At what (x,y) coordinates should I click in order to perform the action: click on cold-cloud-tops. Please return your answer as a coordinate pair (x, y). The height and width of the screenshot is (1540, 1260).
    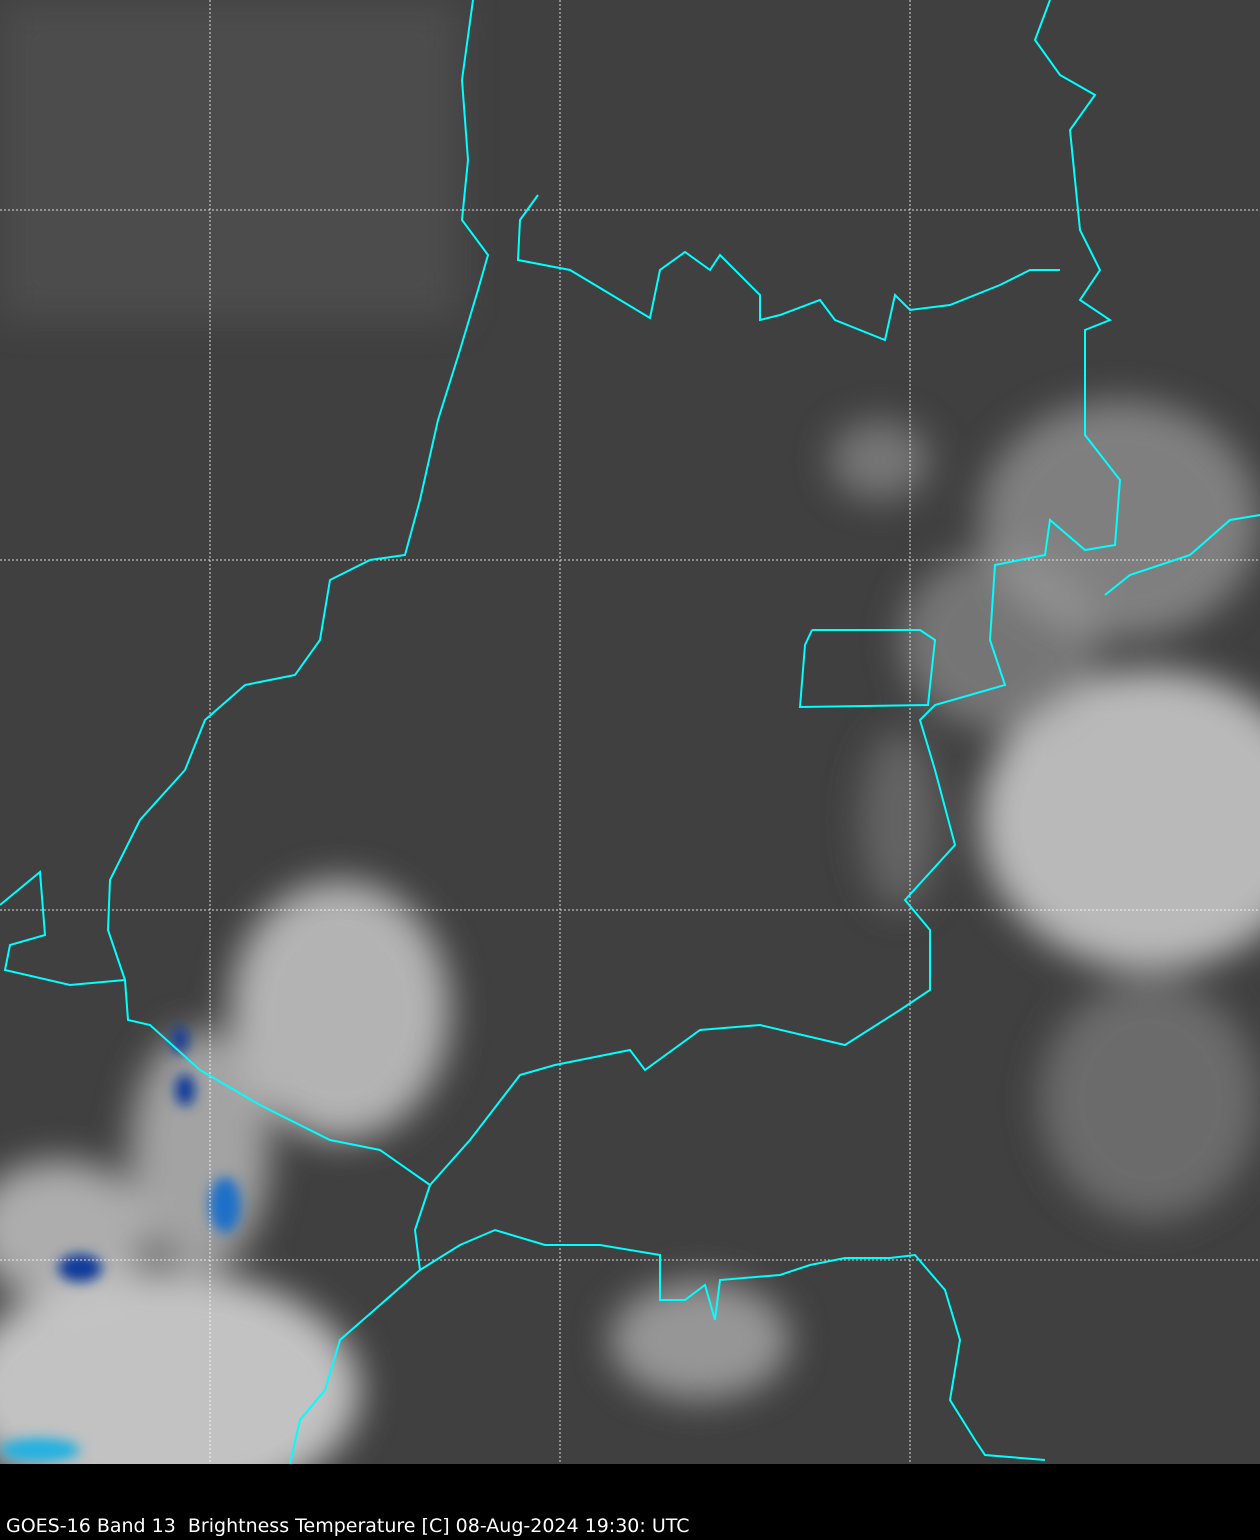
    Looking at the image, I should click on (120, 1244).